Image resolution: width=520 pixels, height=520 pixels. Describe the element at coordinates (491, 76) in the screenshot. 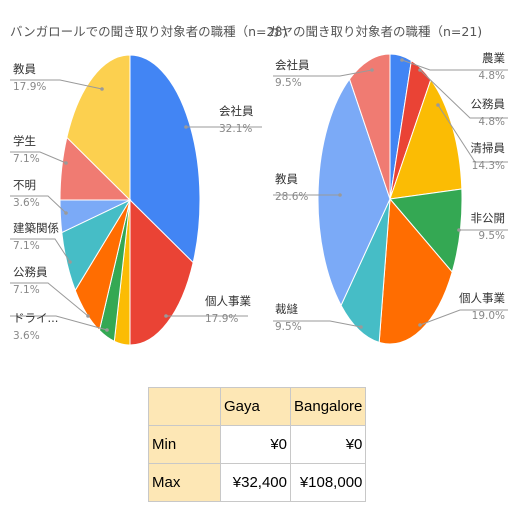

I see `gaya-slice-percent-0: 4.8%` at that location.